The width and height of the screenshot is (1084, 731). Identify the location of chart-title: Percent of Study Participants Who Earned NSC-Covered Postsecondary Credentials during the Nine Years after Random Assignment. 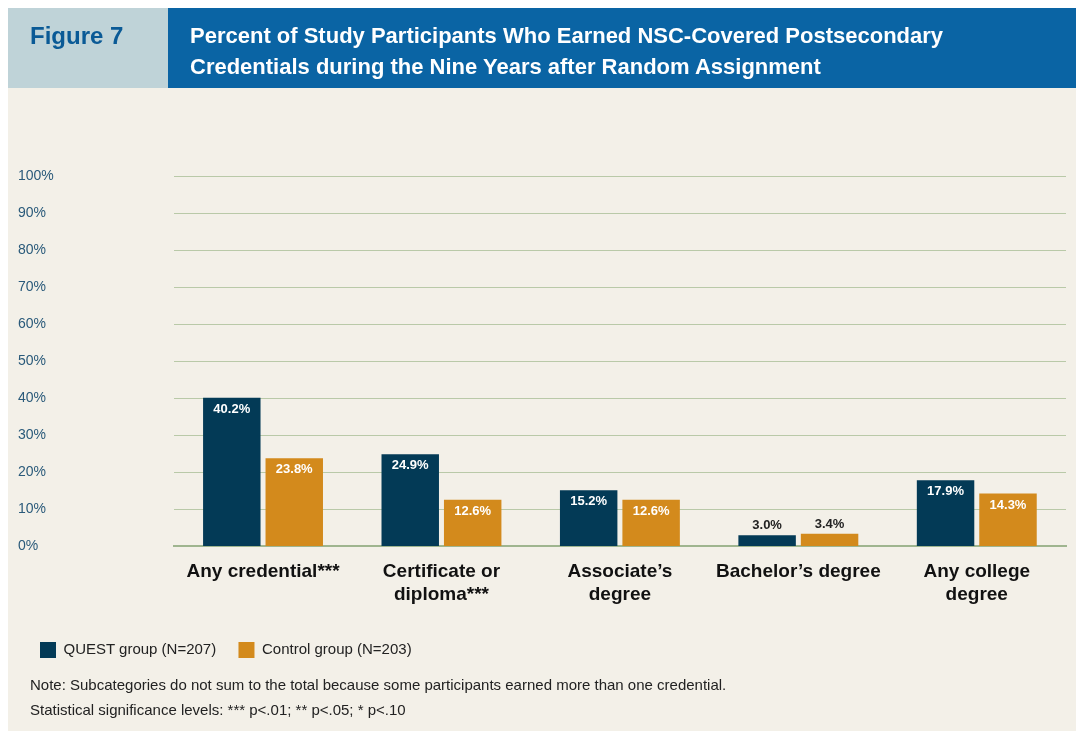
(622, 48).